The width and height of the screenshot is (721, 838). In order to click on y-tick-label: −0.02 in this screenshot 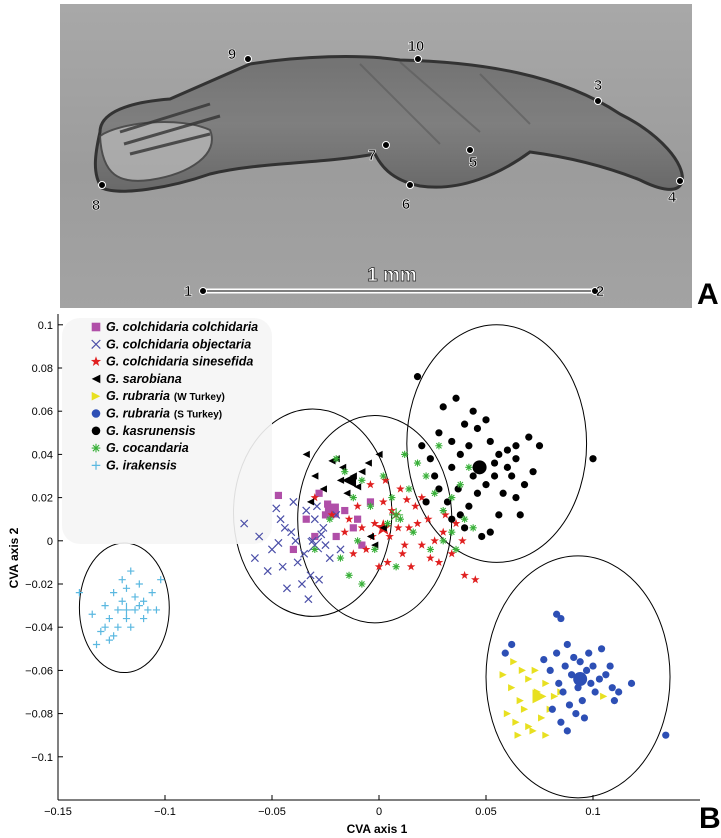, I will do `click(39, 585)`.